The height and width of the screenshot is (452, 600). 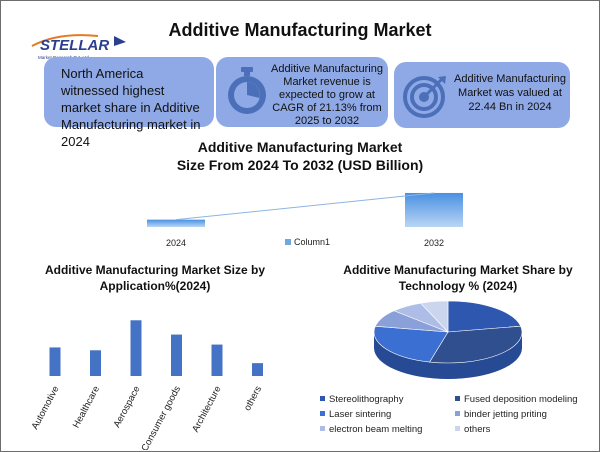 What do you see at coordinates (155, 286) in the screenshot?
I see `application-chart-title-line2: Application%(2024)` at bounding box center [155, 286].